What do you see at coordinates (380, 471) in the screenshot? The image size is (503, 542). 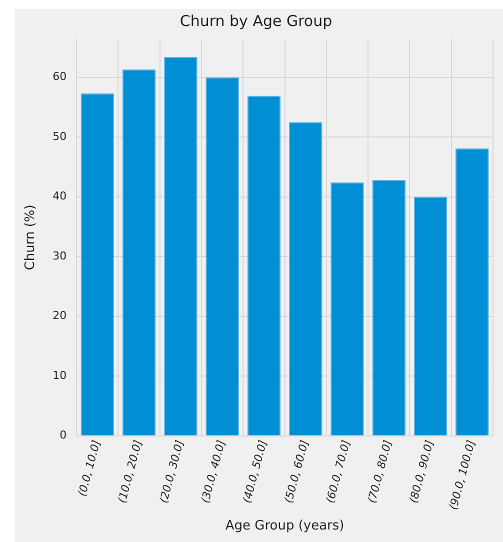 I see `x-tick-label: (70.0, 80.0]` at bounding box center [380, 471].